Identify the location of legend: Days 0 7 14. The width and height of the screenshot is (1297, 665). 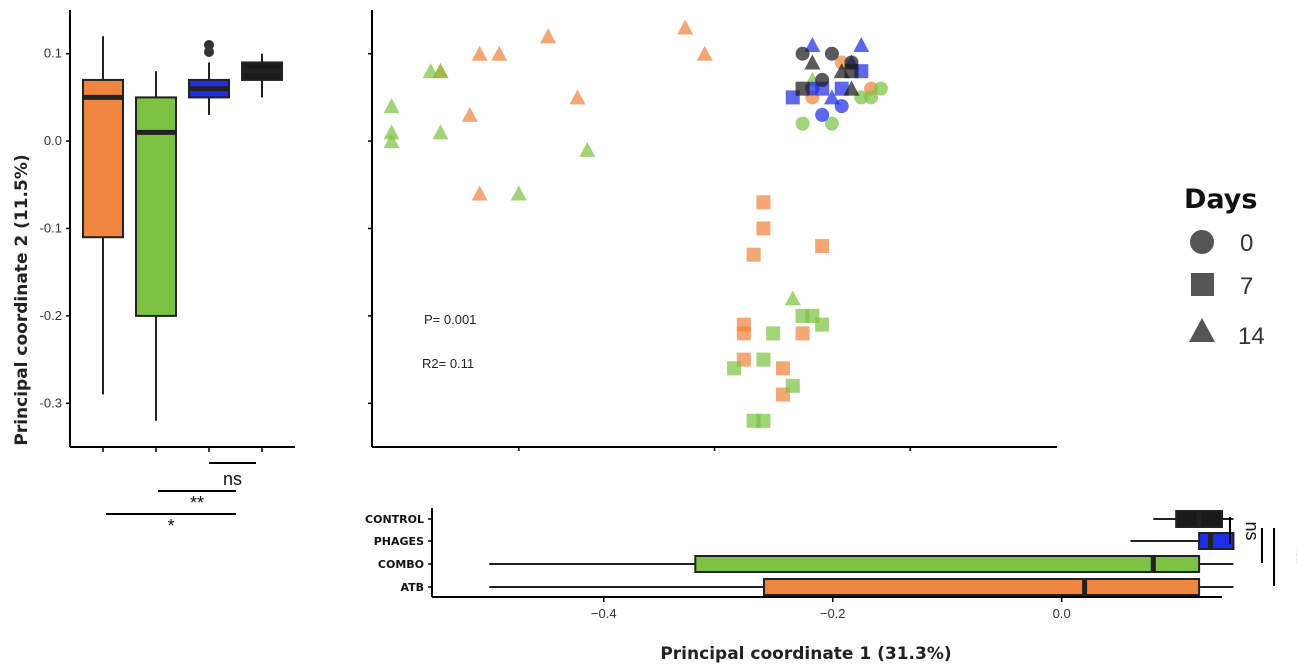
(1224, 267).